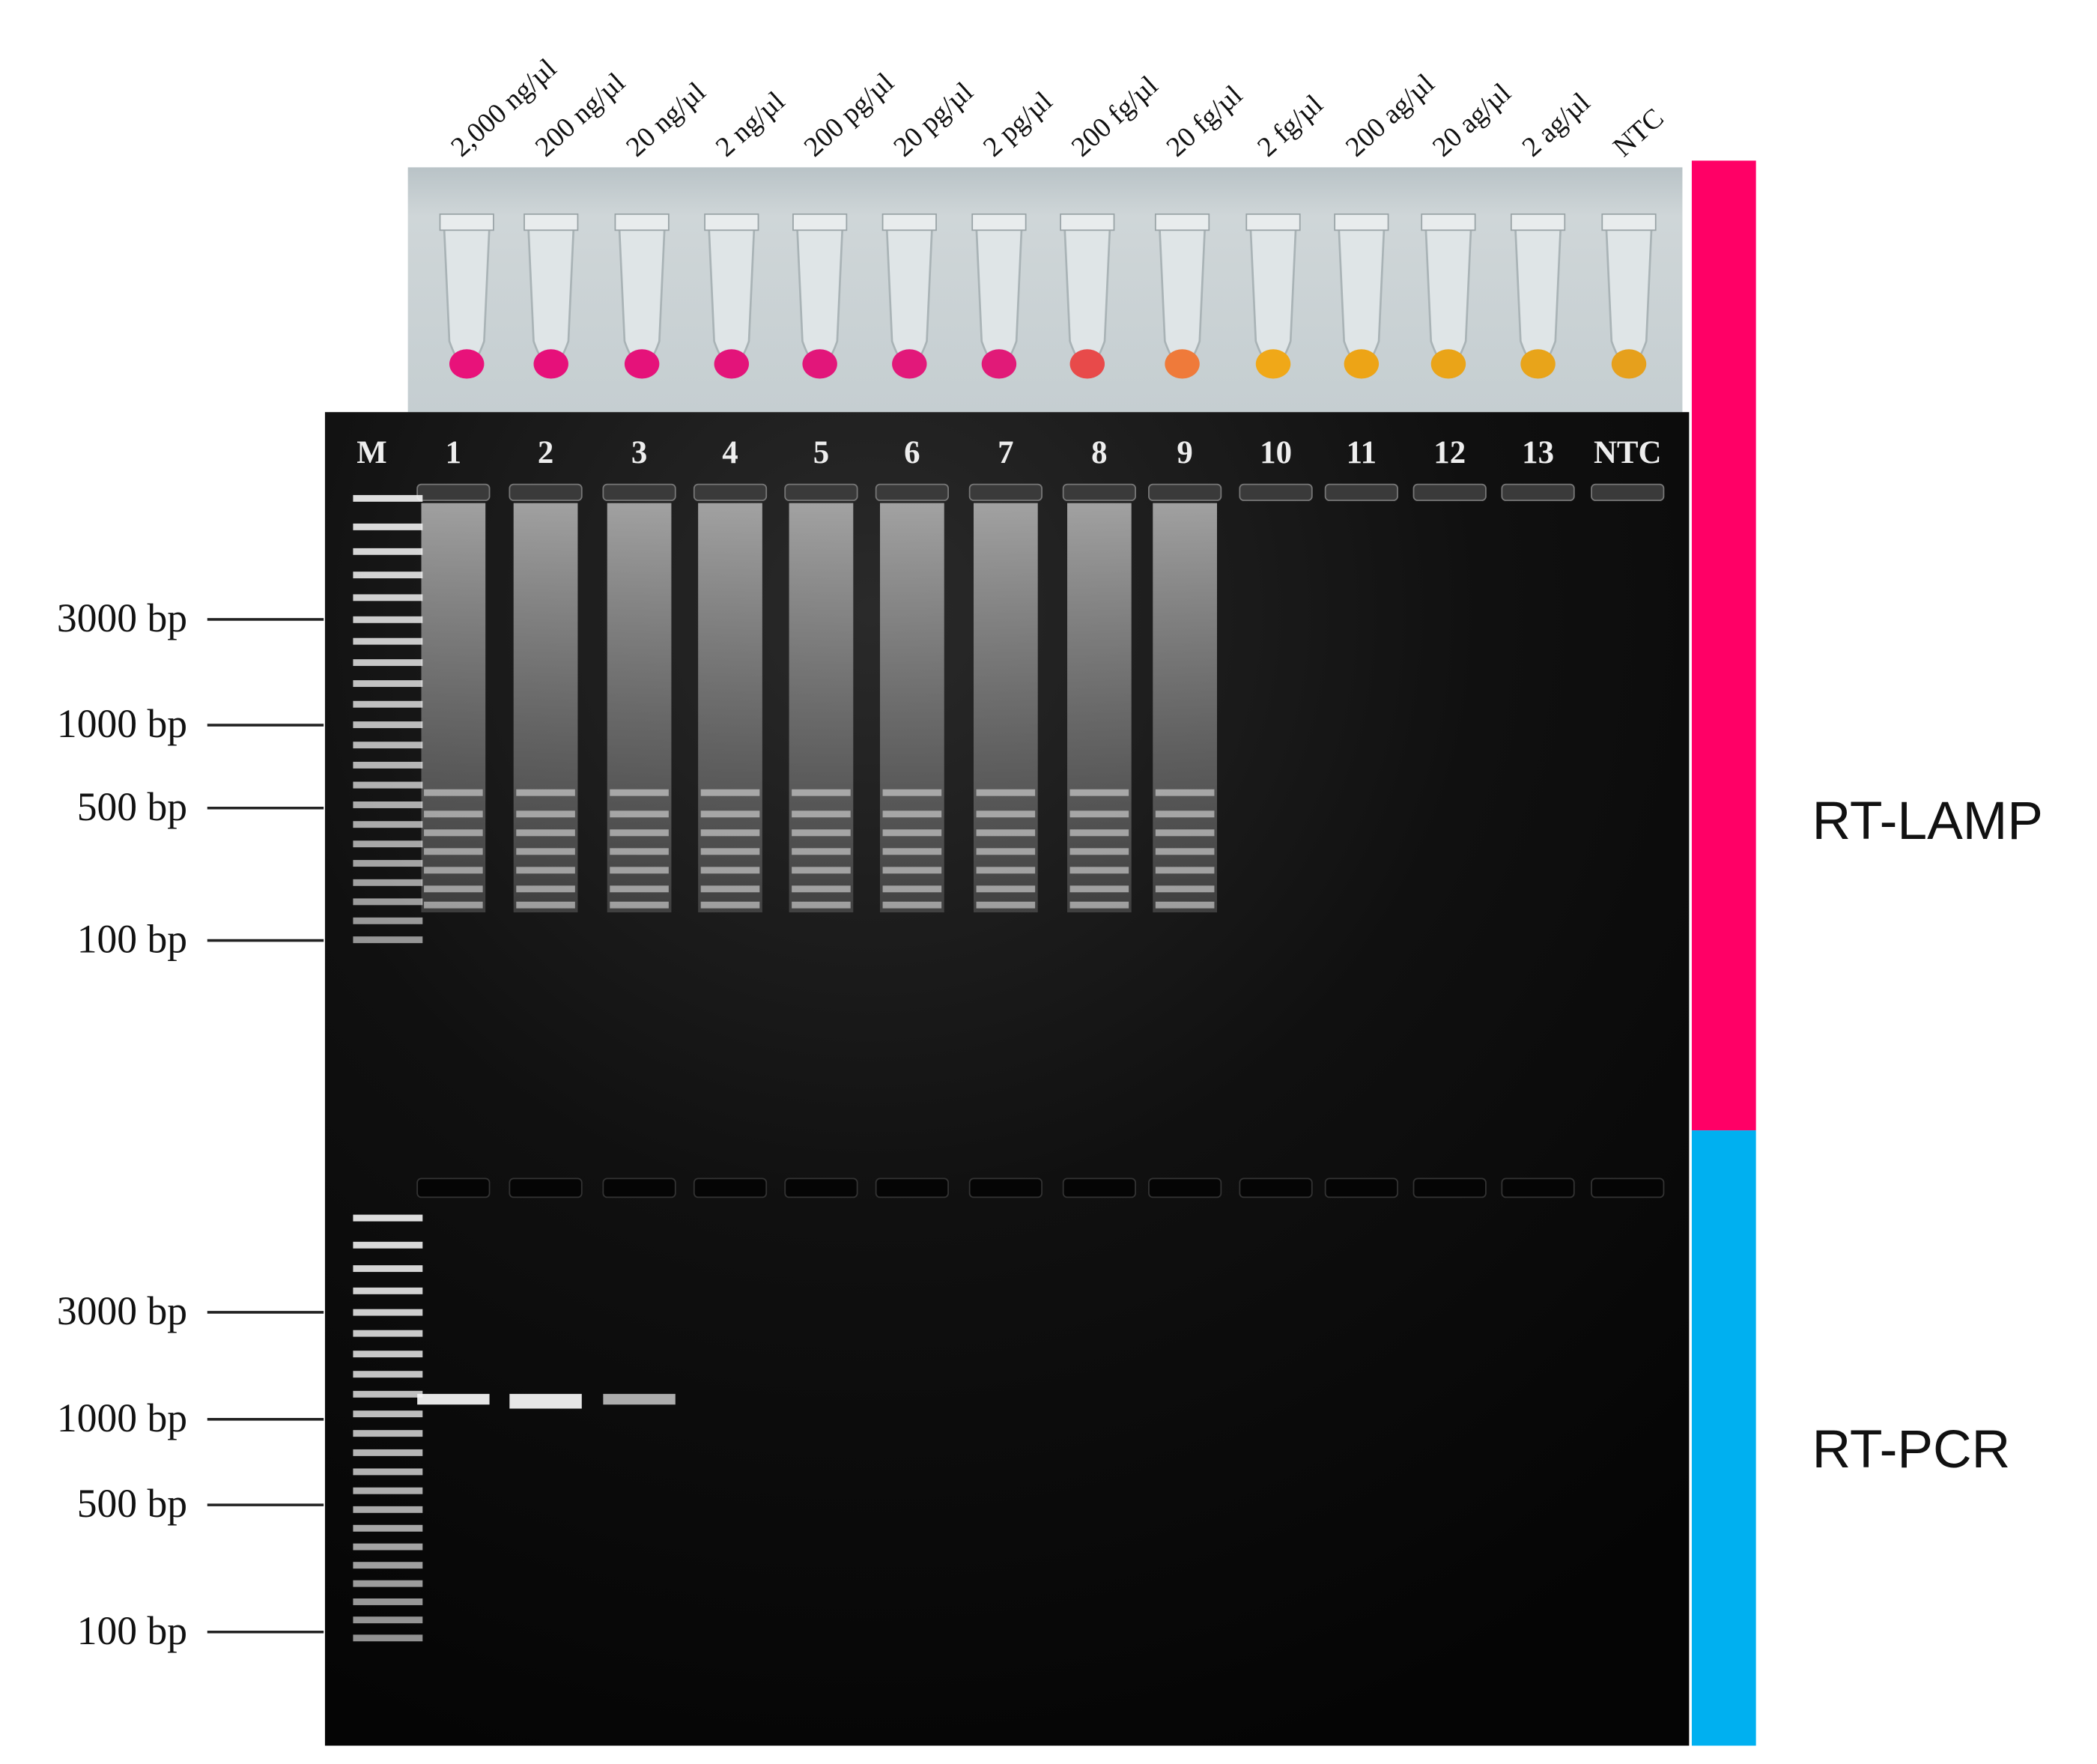  What do you see at coordinates (1099, 452) in the screenshot?
I see `lane-label: 8` at bounding box center [1099, 452].